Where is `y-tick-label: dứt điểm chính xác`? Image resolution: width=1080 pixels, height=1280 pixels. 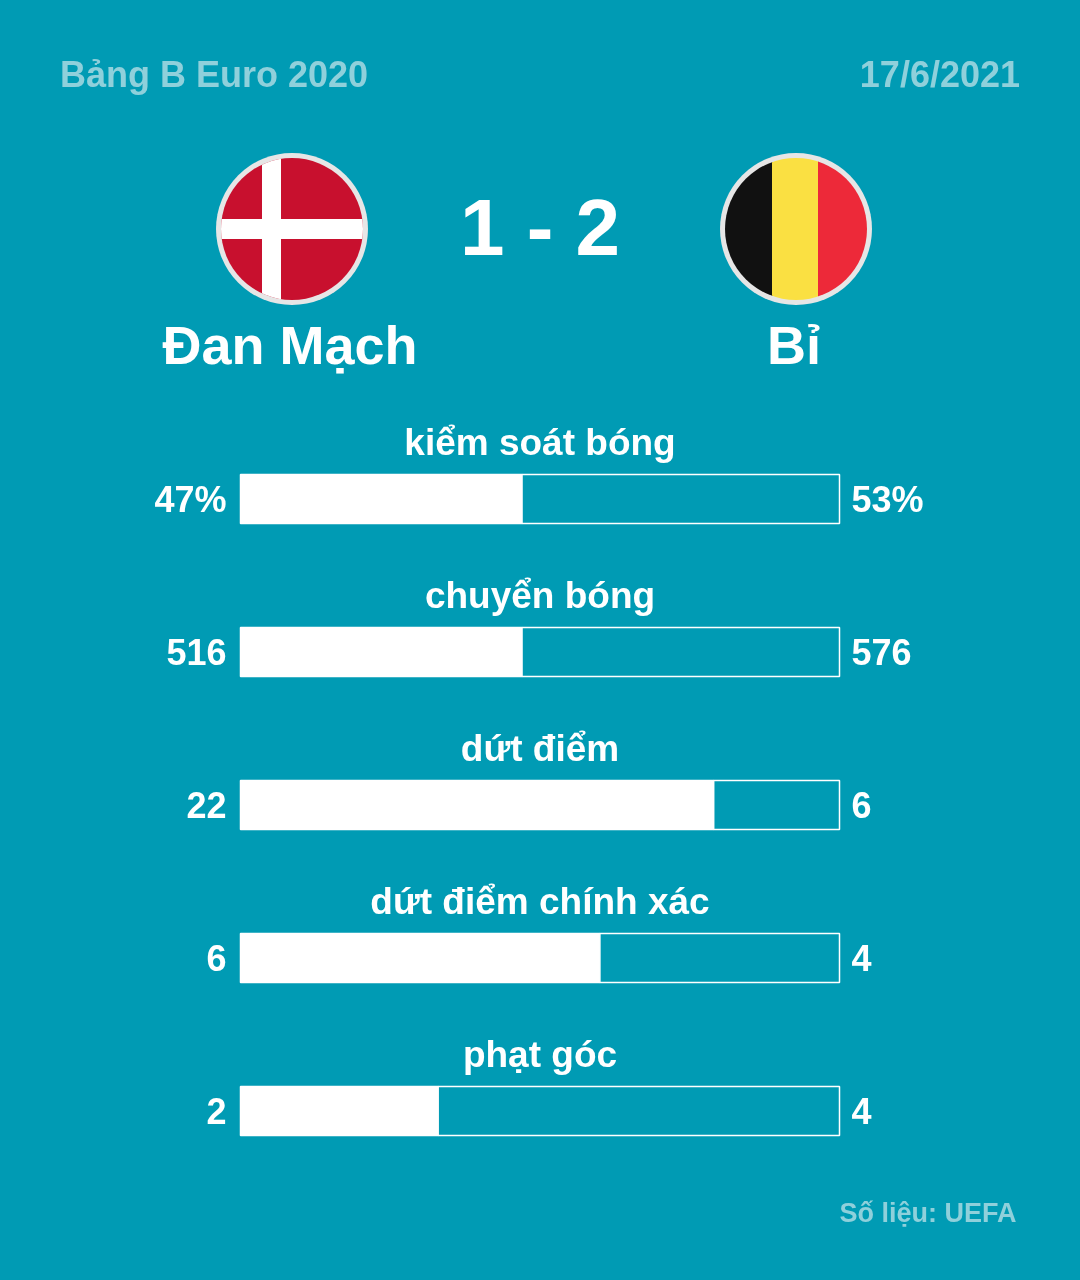 y-tick-label: dứt điểm chính xác is located at coordinates (540, 901).